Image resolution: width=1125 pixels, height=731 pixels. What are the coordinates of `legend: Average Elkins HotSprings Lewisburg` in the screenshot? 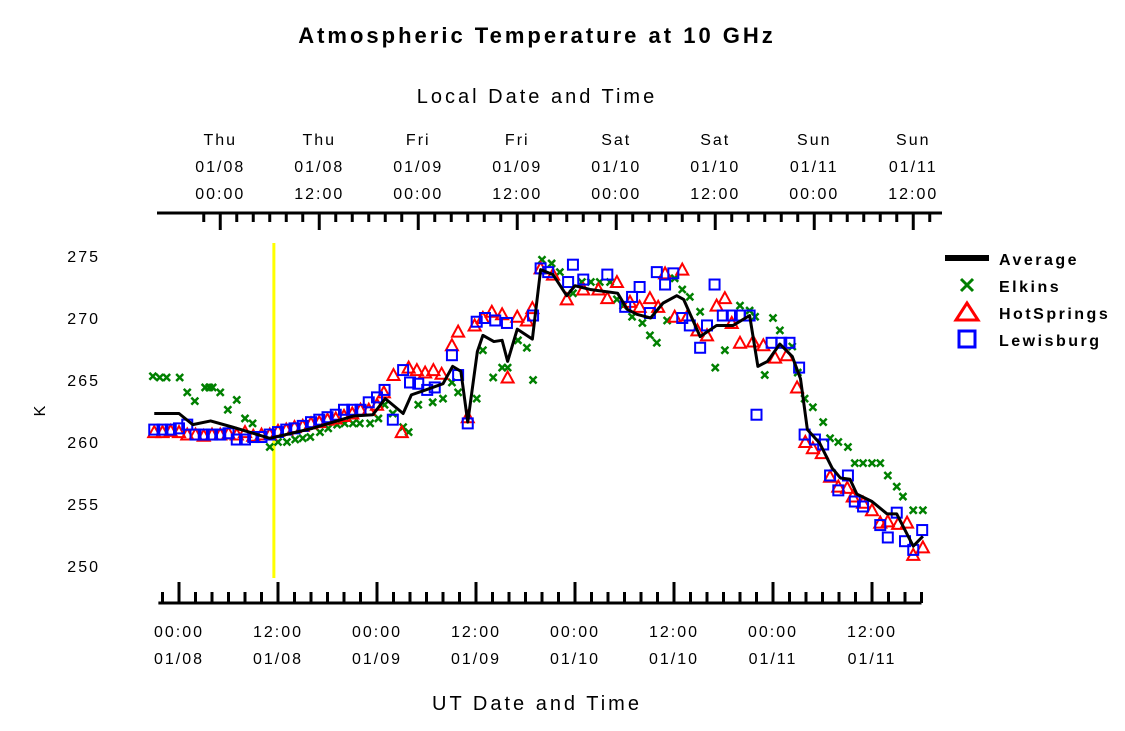 It's located at (1026, 301).